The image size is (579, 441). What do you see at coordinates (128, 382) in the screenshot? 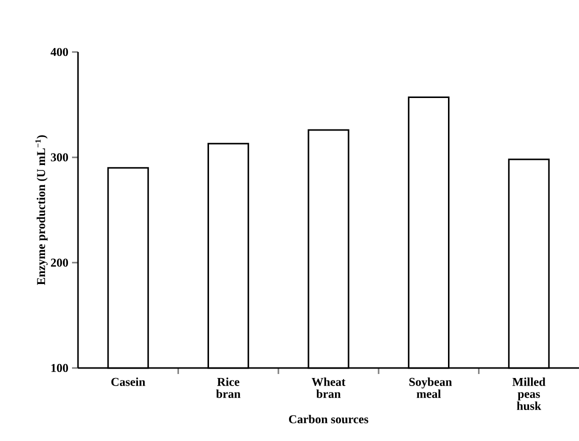
I see `x-tick-label: Casein` at bounding box center [128, 382].